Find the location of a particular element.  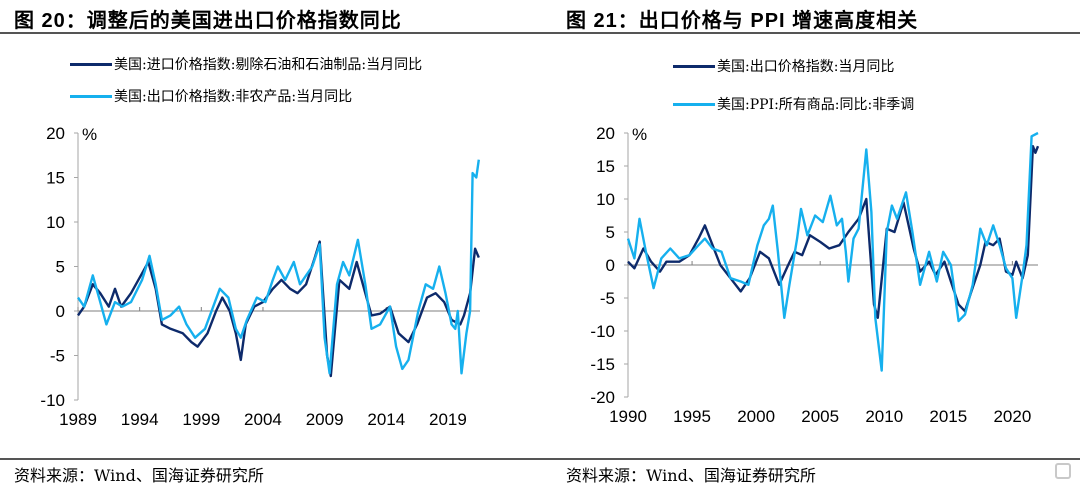

watermark-logo is located at coordinates (1064, 470).